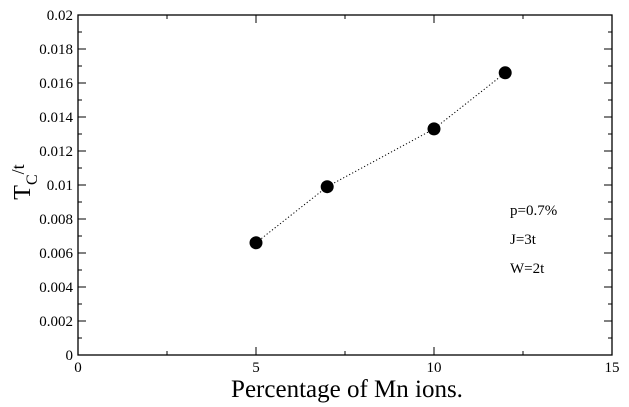 The image size is (629, 407). I want to click on y-tick-label: 0.004, so click(56, 288).